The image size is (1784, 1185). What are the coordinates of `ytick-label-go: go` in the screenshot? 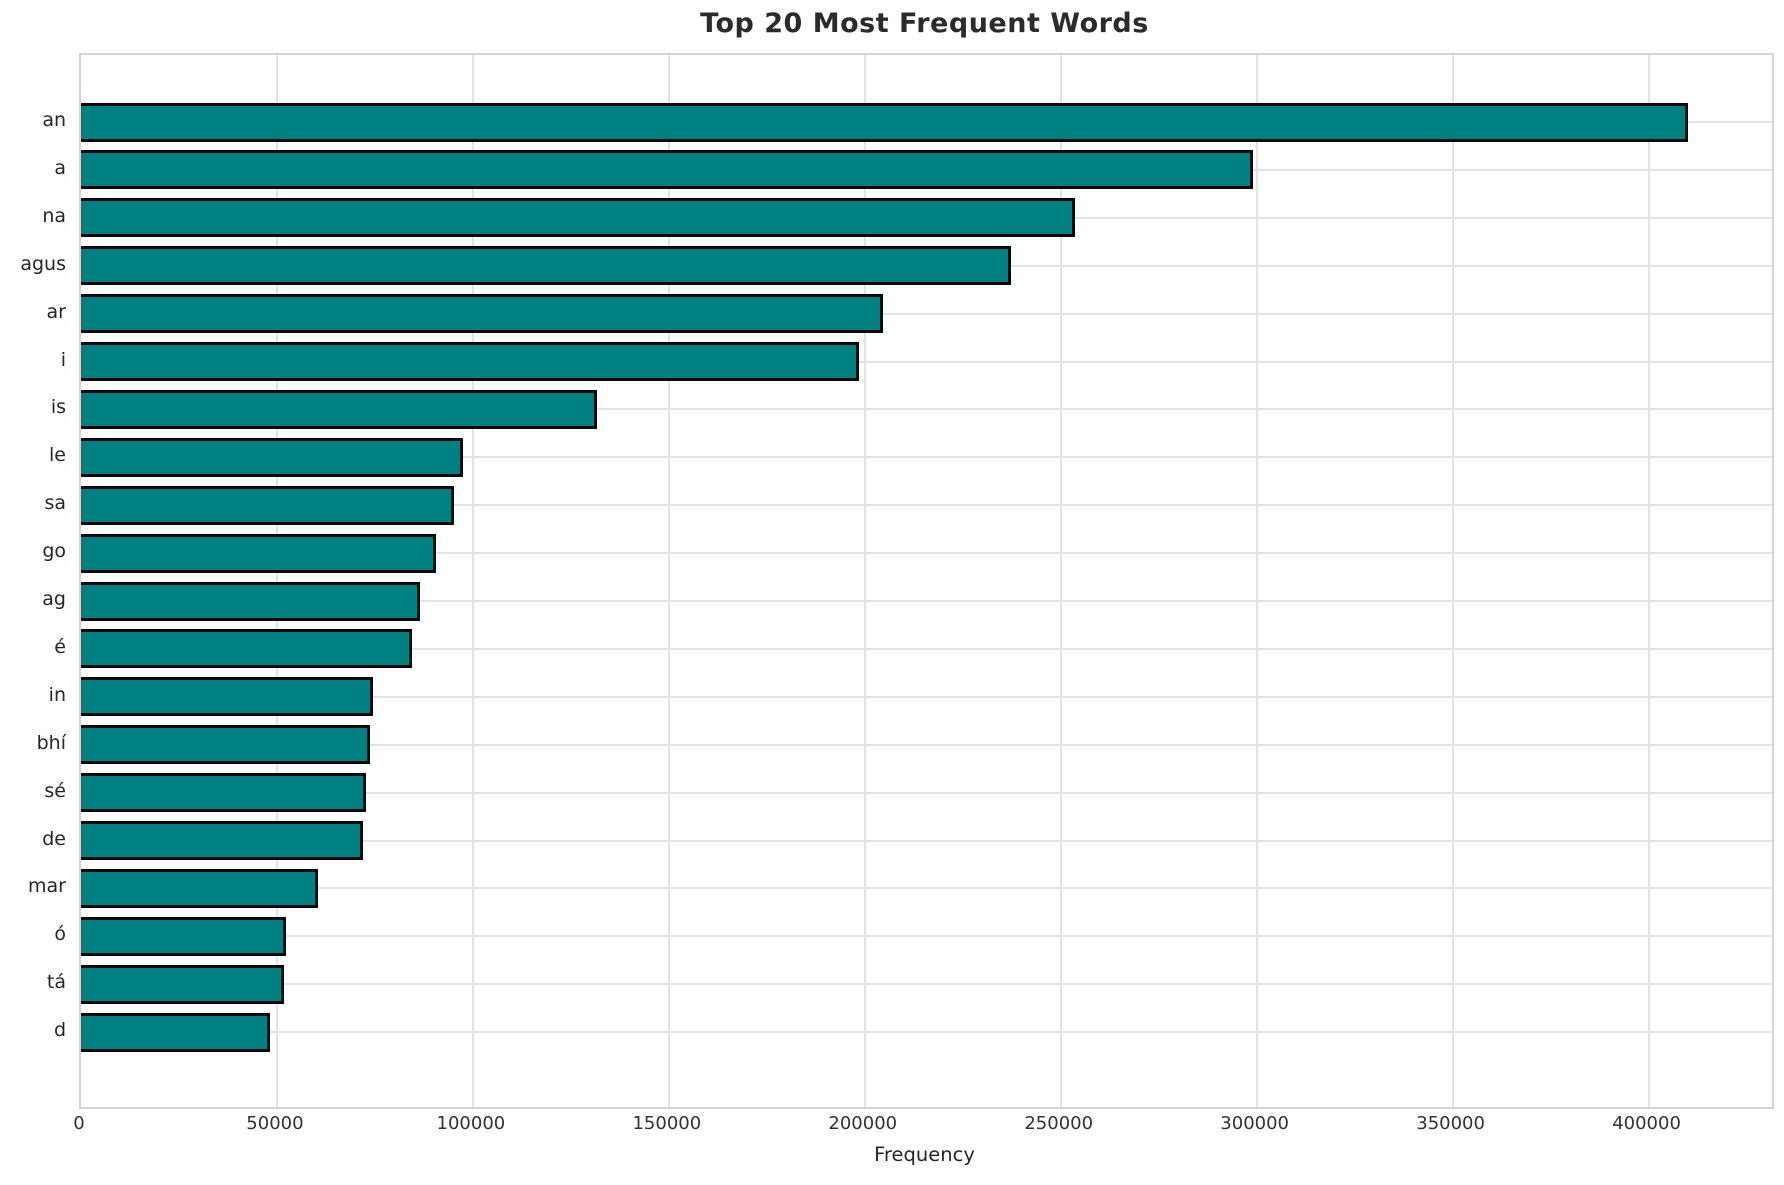 It's located at (54, 551).